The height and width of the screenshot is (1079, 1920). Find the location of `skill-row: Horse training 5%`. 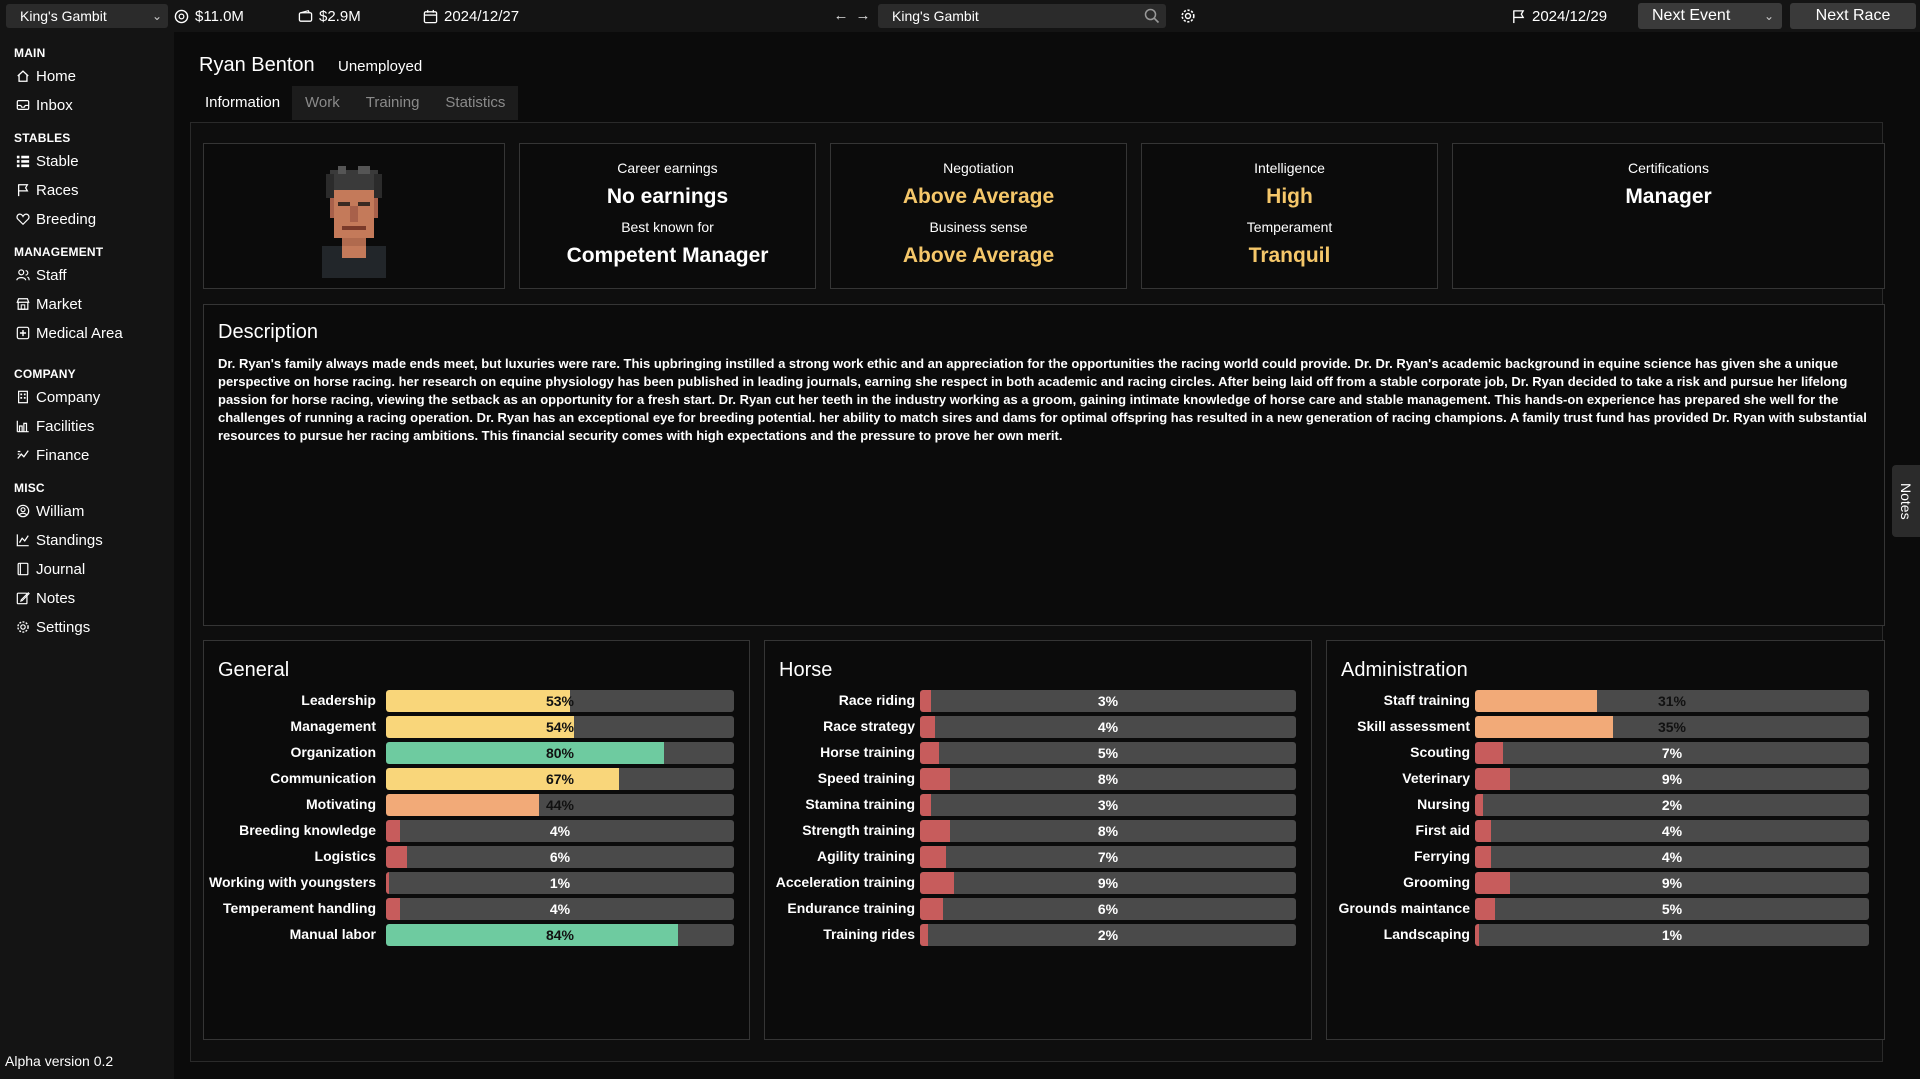

skill-row: Horse training 5% is located at coordinates (1030, 753).